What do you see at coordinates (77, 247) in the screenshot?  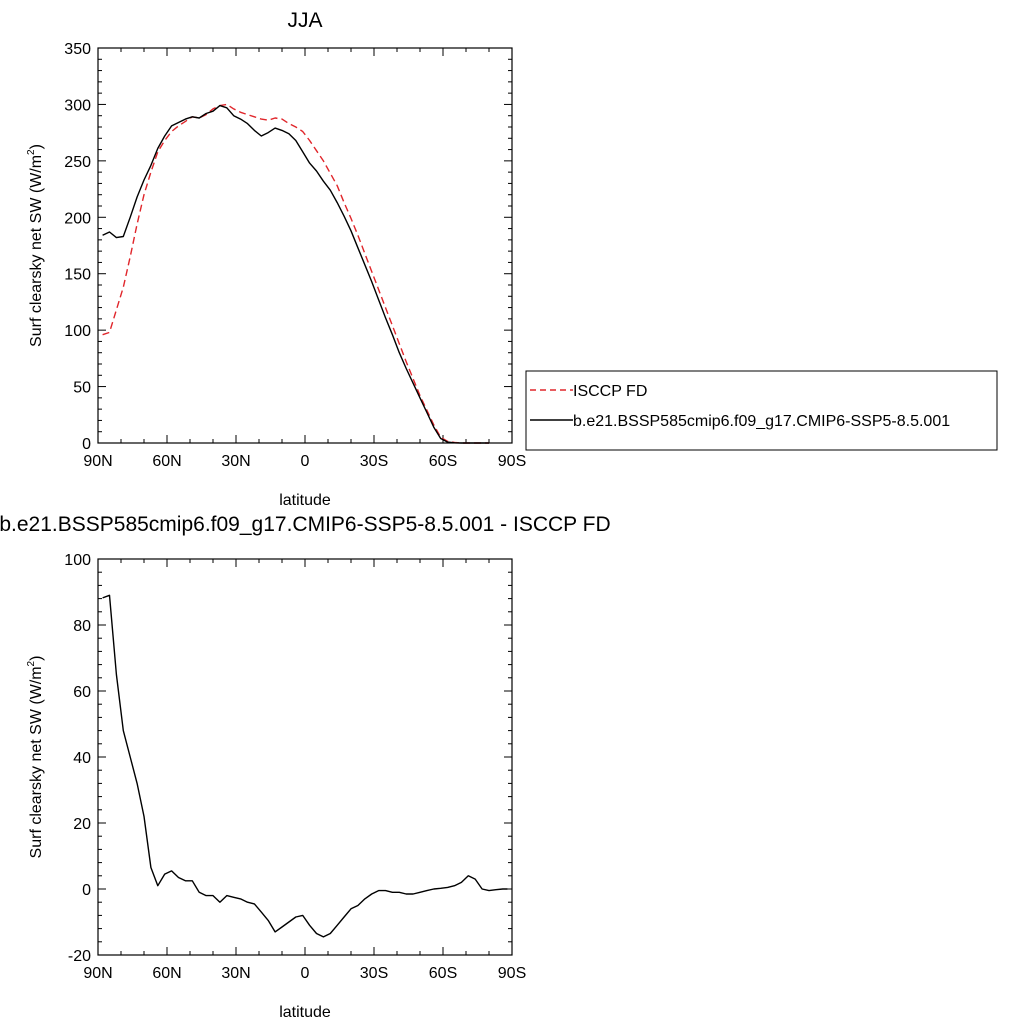 I see `y-tick-labels: 0 50 100 150 200 250 300 350` at bounding box center [77, 247].